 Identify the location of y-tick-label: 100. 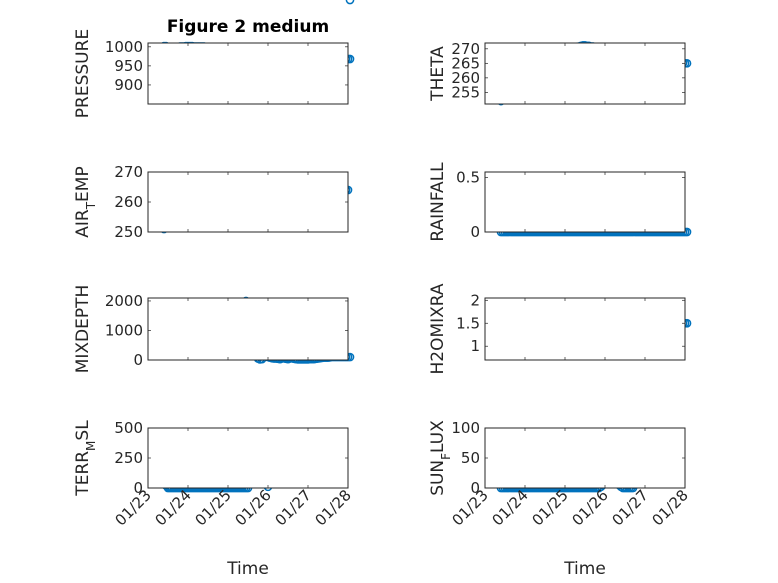
(465, 428).